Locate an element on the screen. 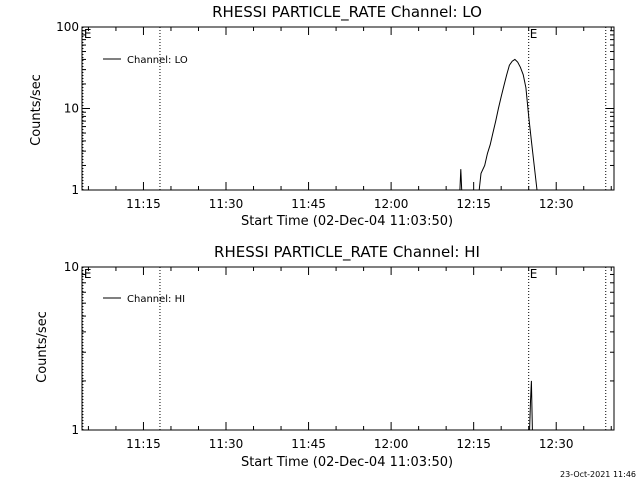 The image size is (640, 480). lo-chart-title: RHESSI PARTICLE_RATE Channel: LO is located at coordinates (347, 12).